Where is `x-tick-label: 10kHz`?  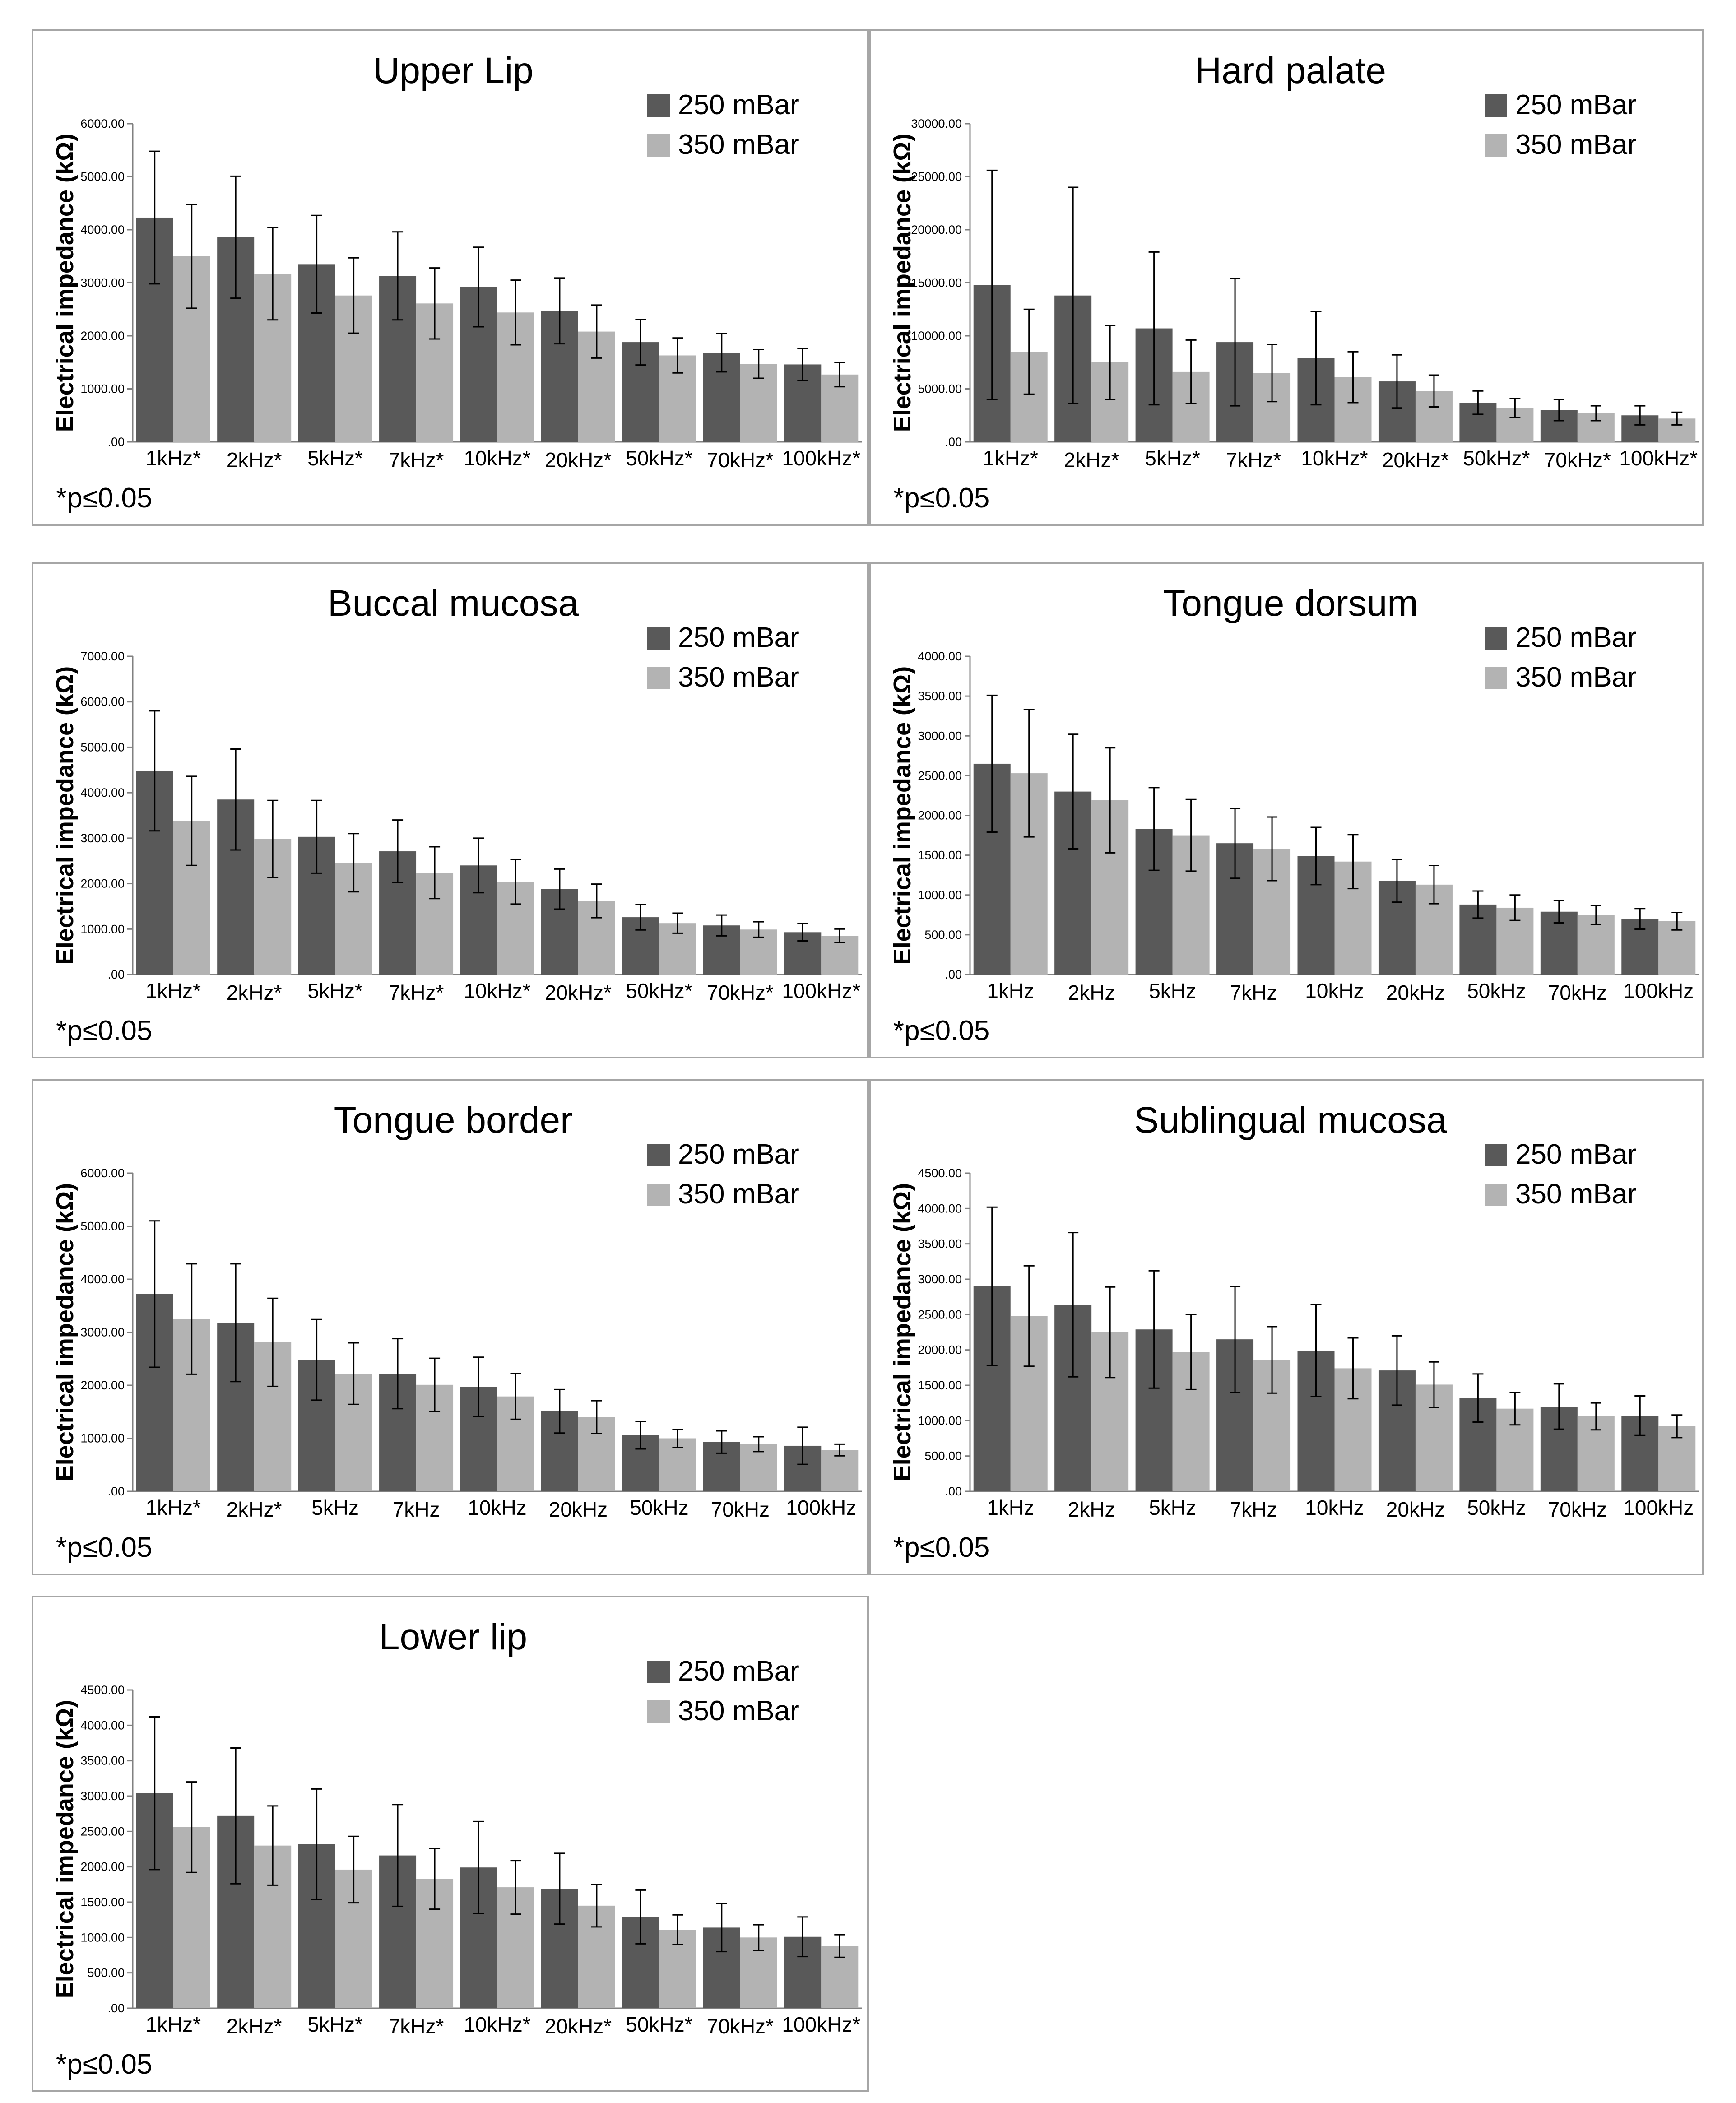 x-tick-label: 10kHz is located at coordinates (1335, 1507).